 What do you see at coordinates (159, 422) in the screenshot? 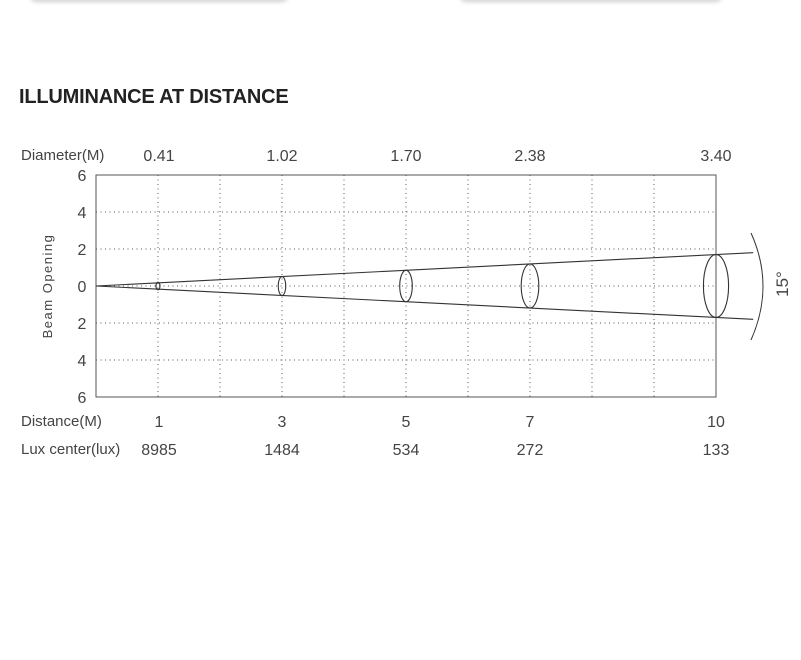
I see `distance-value: 1` at bounding box center [159, 422].